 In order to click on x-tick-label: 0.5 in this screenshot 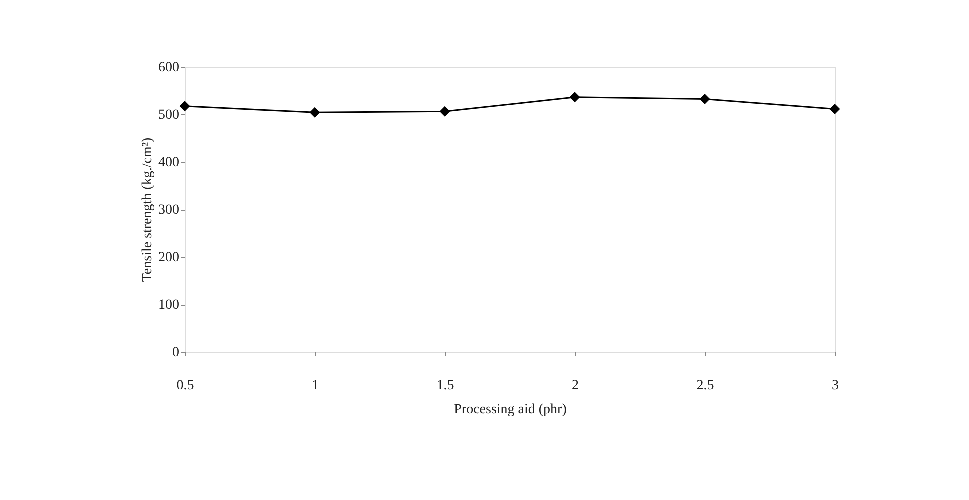, I will do `click(185, 386)`.